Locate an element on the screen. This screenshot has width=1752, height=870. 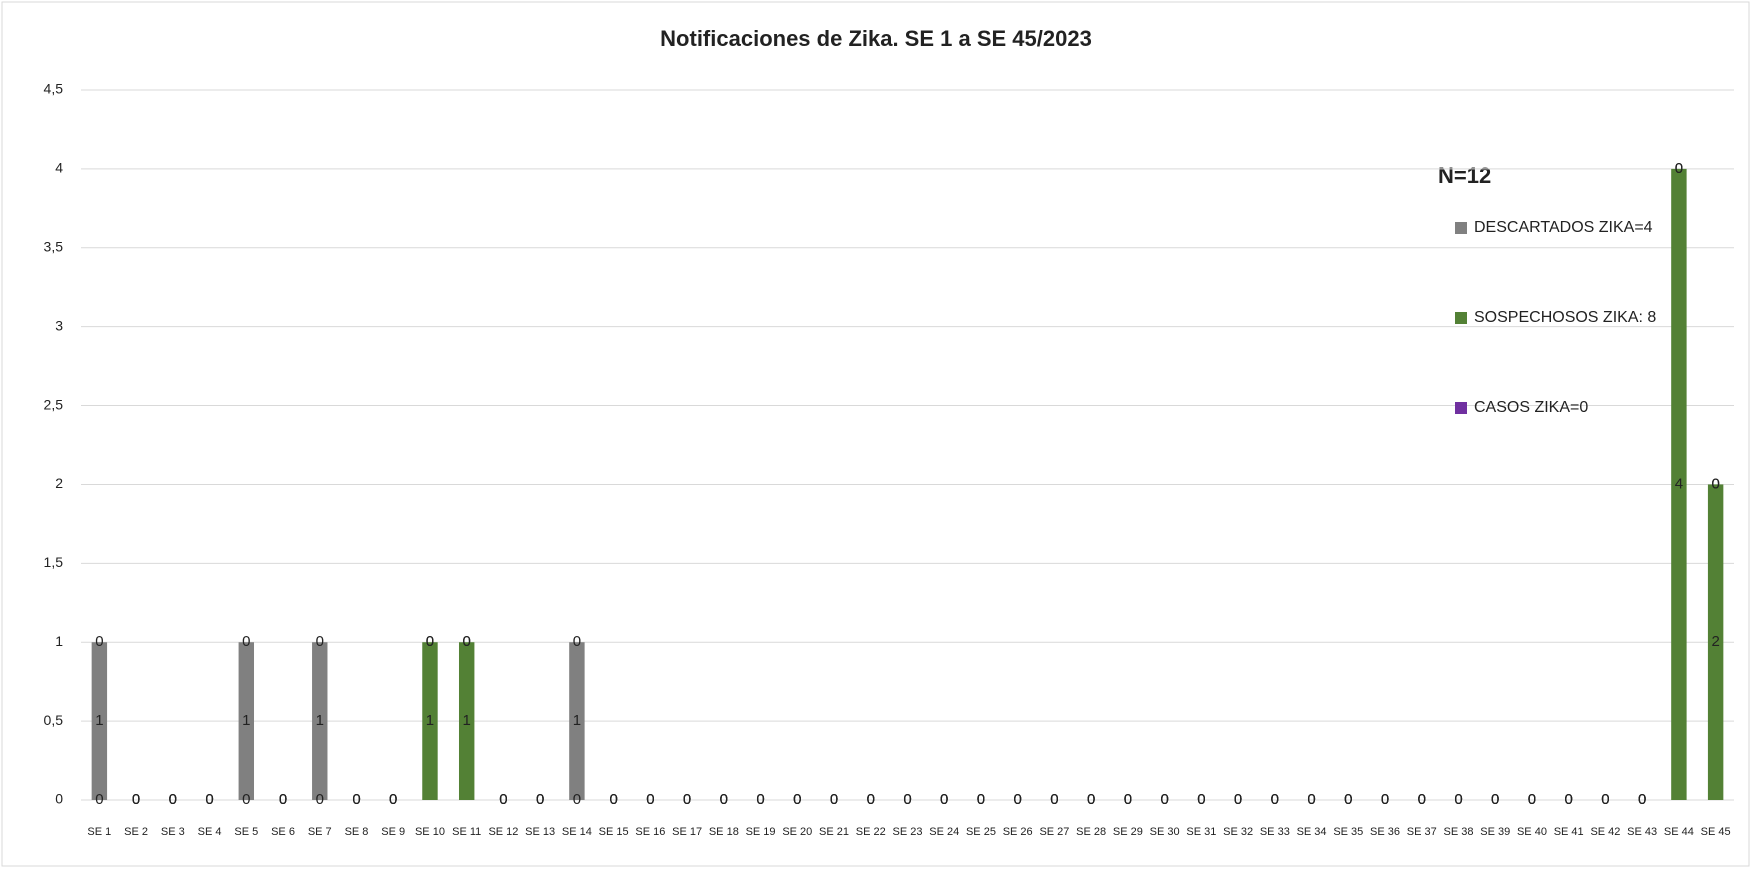
x-tick-label: SE 1 is located at coordinates (99, 832).